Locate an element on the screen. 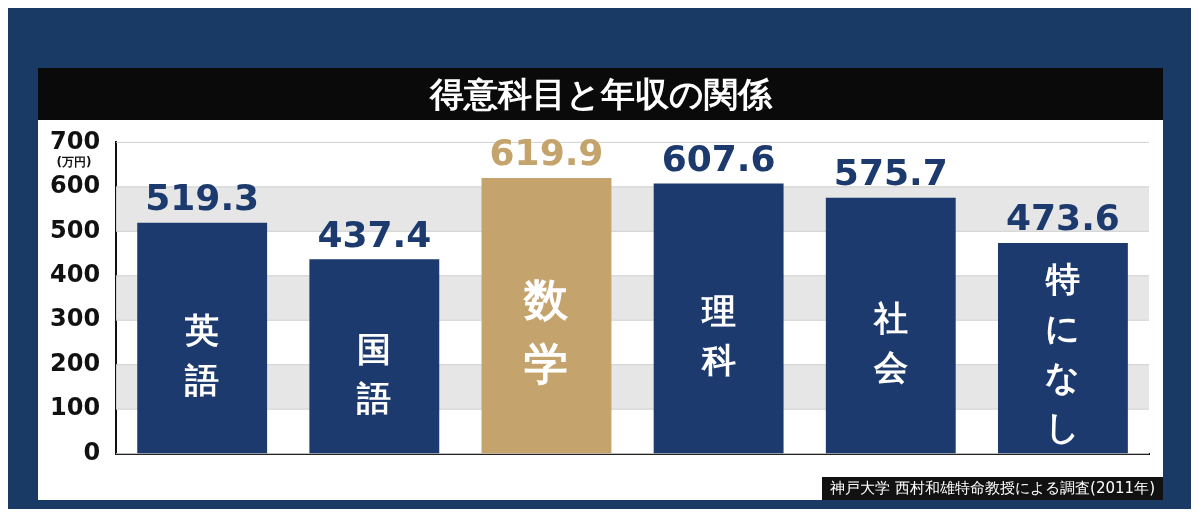 Image resolution: width=1199 pixels, height=517 pixels. y-tick-label: 500 is located at coordinates (75, 229).